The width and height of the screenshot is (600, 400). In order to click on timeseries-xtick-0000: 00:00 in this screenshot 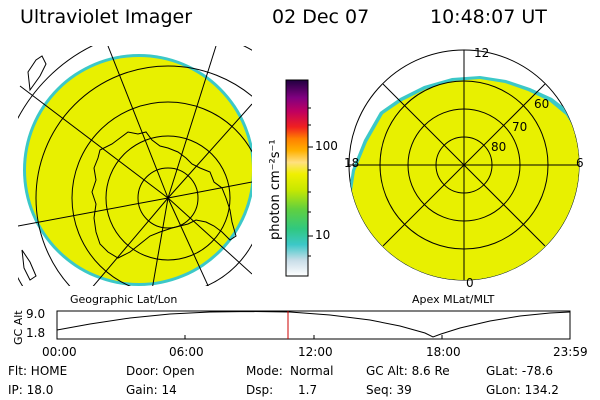, I will do `click(59, 352)`.